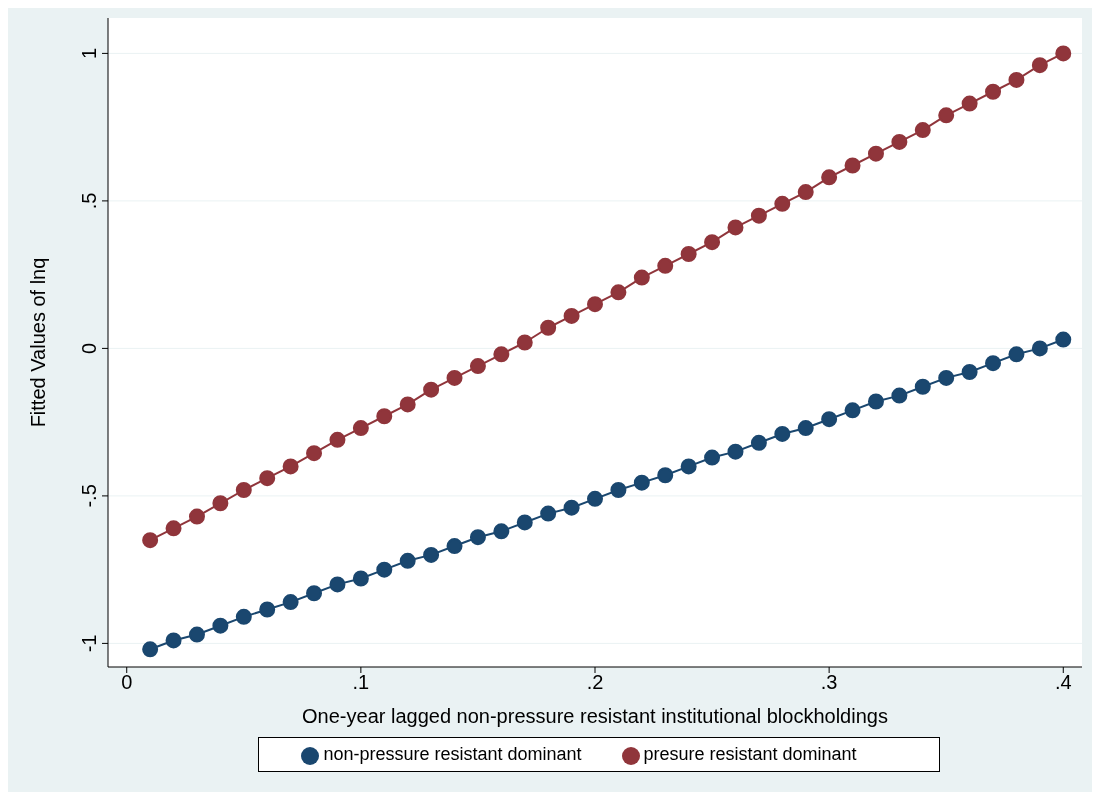 This screenshot has width=1100, height=800. What do you see at coordinates (361, 682) in the screenshot?
I see `x-tick-label: .1` at bounding box center [361, 682].